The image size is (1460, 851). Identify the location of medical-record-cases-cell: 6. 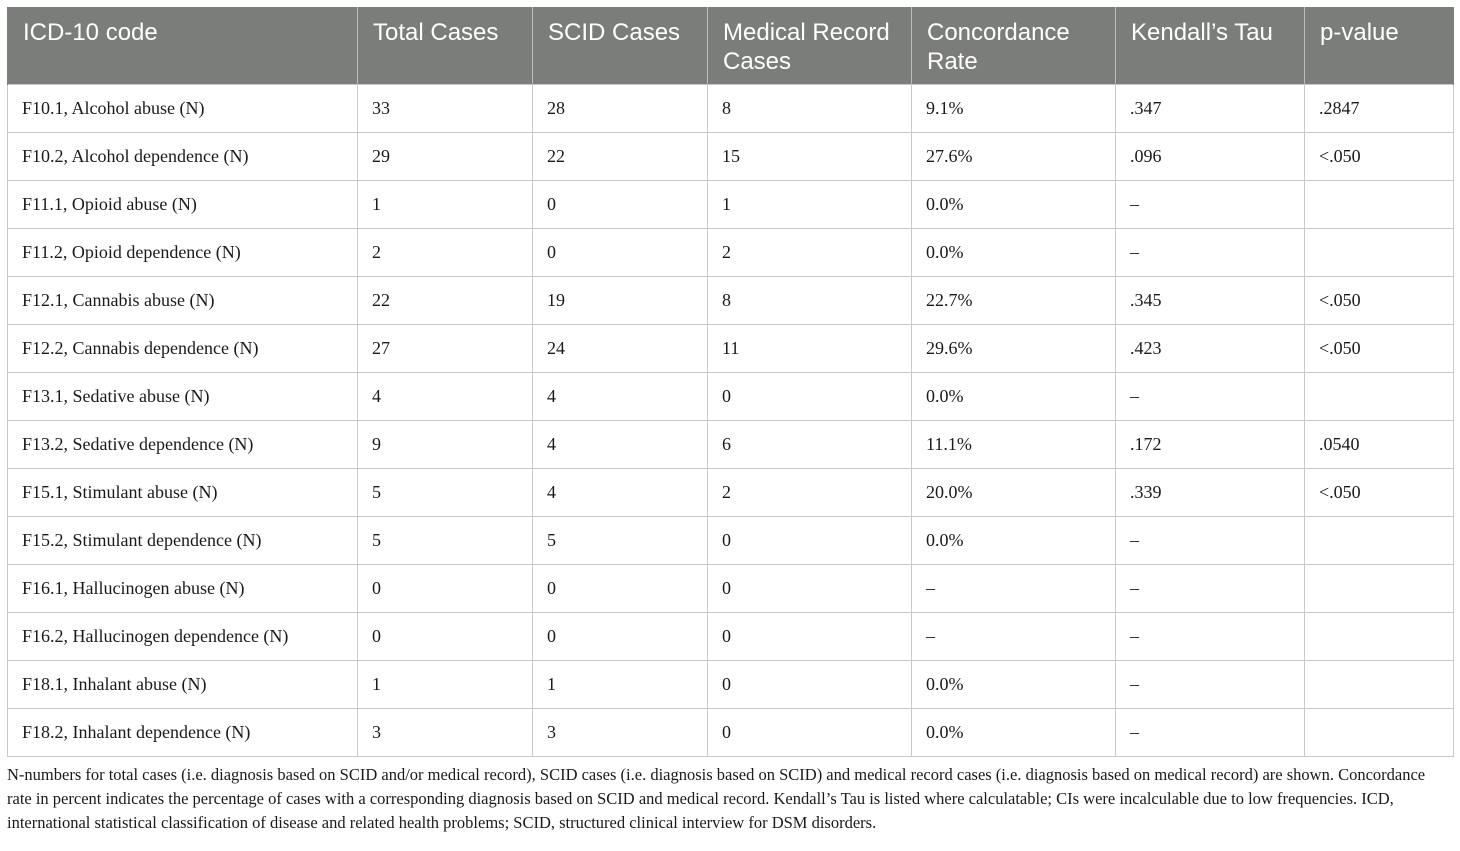
(809, 444).